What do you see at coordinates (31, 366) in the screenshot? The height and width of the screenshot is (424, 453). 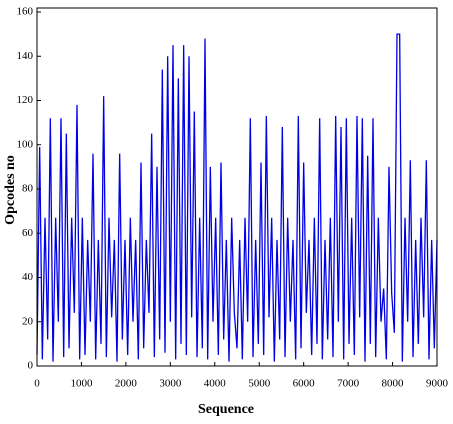 I see `y-tick-label: 0` at bounding box center [31, 366].